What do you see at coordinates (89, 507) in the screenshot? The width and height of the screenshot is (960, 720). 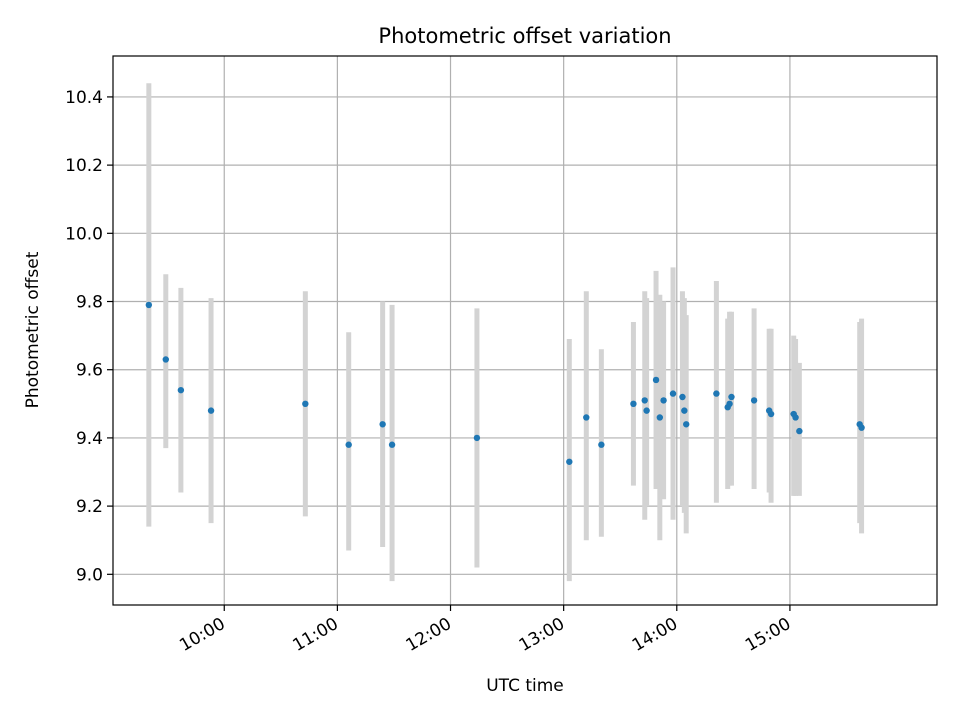 I see `y-tick-label: 9.2` at bounding box center [89, 507].